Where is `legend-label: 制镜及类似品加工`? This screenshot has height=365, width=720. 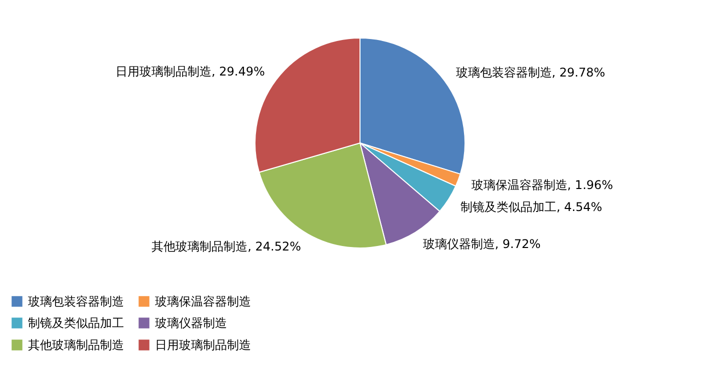 legend-label: 制镜及类似品加工 is located at coordinates (76, 323).